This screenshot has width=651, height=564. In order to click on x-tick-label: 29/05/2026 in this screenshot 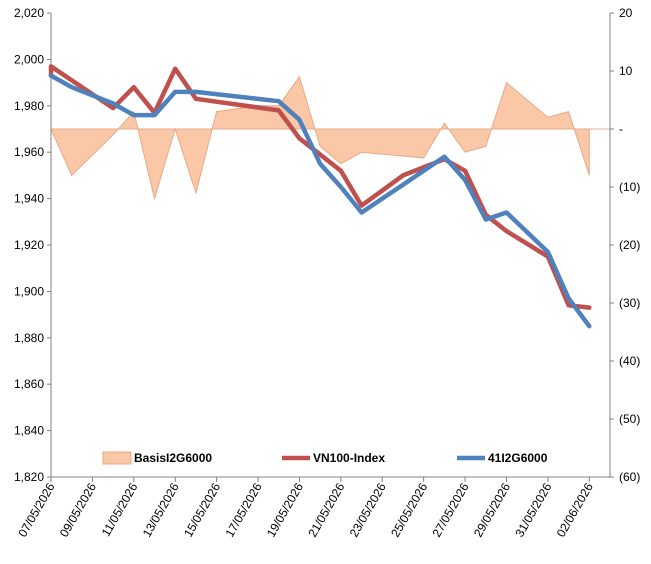, I will do `click(492, 509)`.